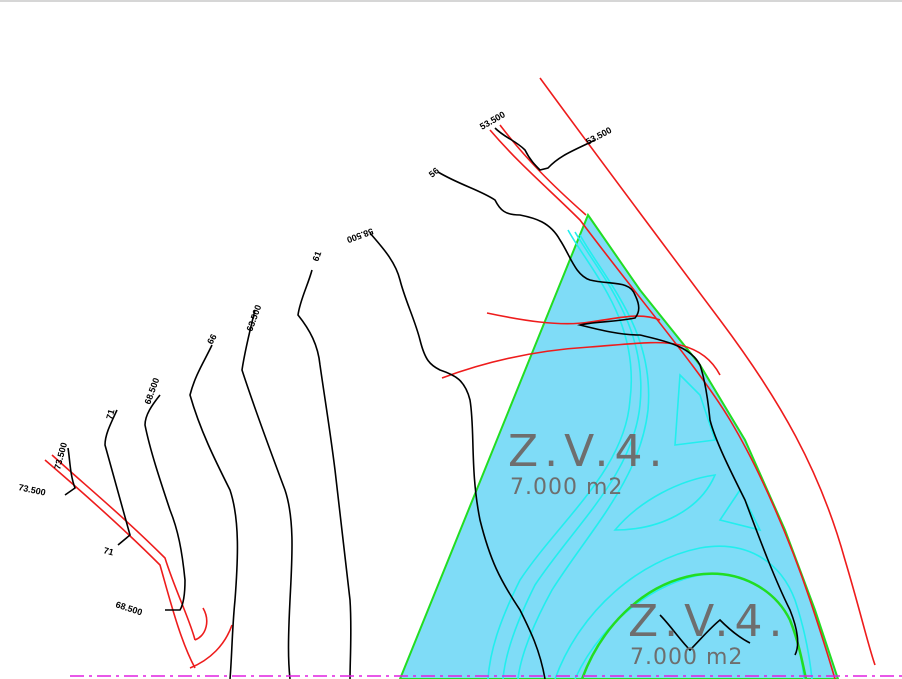 The image size is (902, 679). What do you see at coordinates (316, 256) in the screenshot?
I see `contour-label-61: 61` at bounding box center [316, 256].